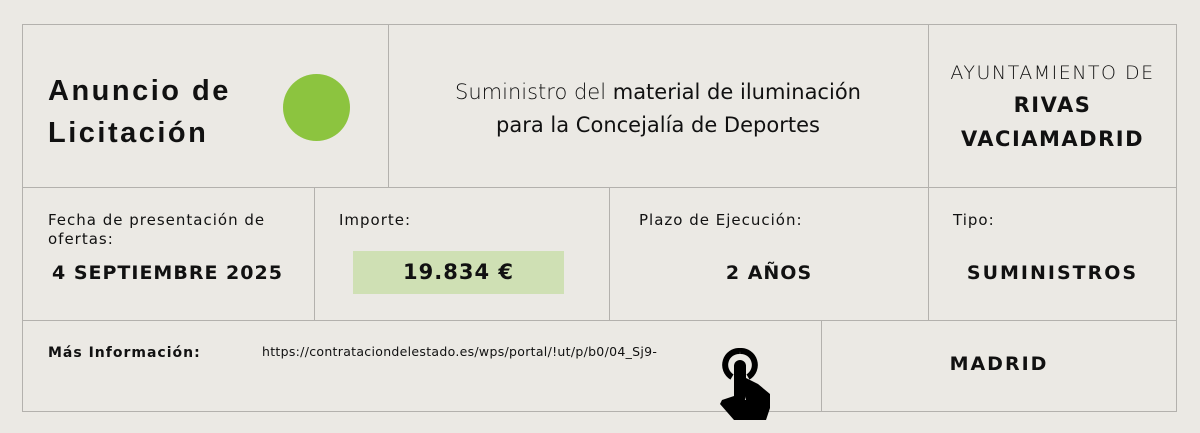 This screenshot has height=433, width=1200. I want to click on org-name-1: RIVAS, so click(1052, 105).